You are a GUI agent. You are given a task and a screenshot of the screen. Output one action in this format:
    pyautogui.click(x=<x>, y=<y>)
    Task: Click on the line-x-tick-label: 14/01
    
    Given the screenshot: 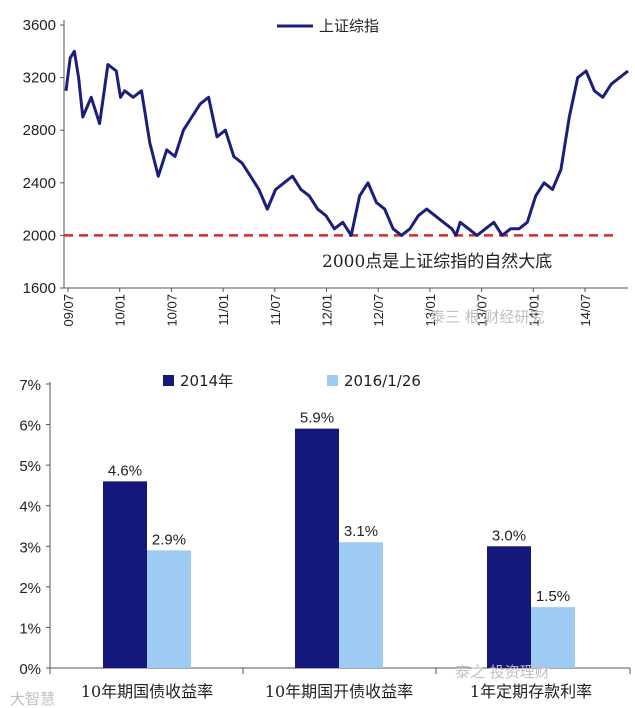 What is the action you would take?
    pyautogui.click(x=533, y=310)
    